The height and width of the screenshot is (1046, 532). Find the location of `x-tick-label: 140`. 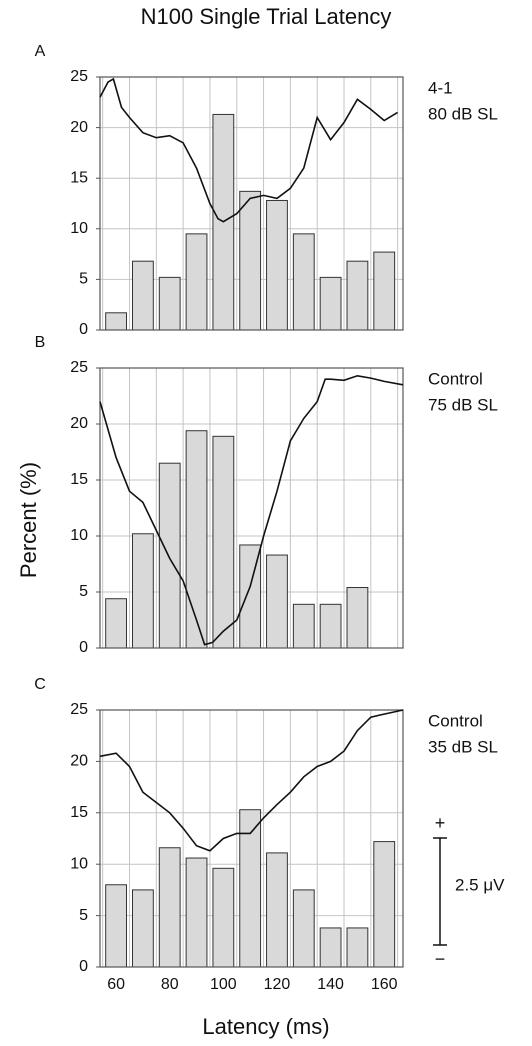

x-tick-label: 140 is located at coordinates (330, 984).